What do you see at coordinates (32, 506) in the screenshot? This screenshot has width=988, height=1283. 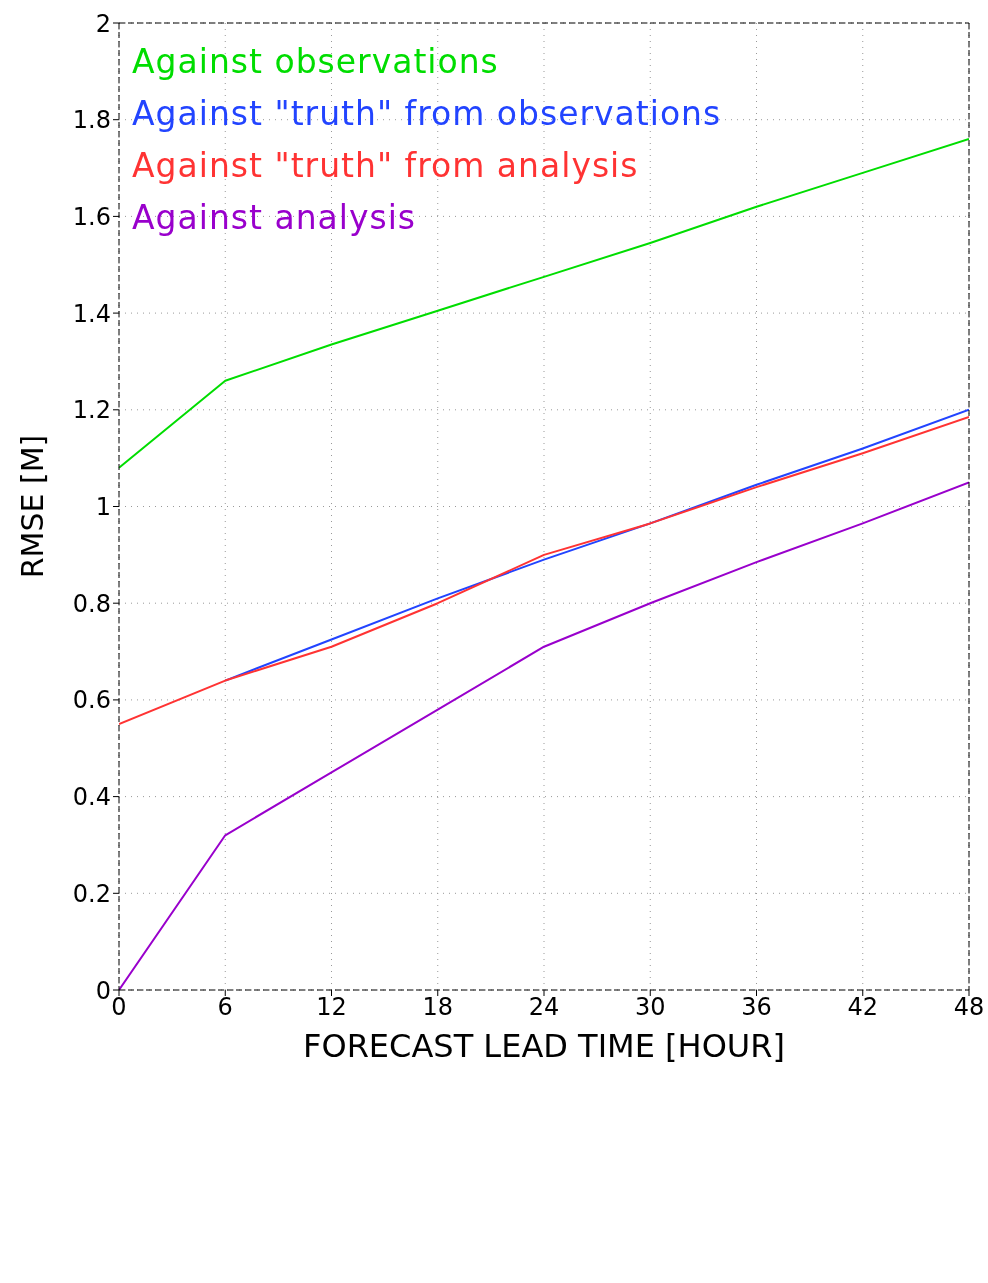 I see `y-axis-title: RMSE [M]` at bounding box center [32, 506].